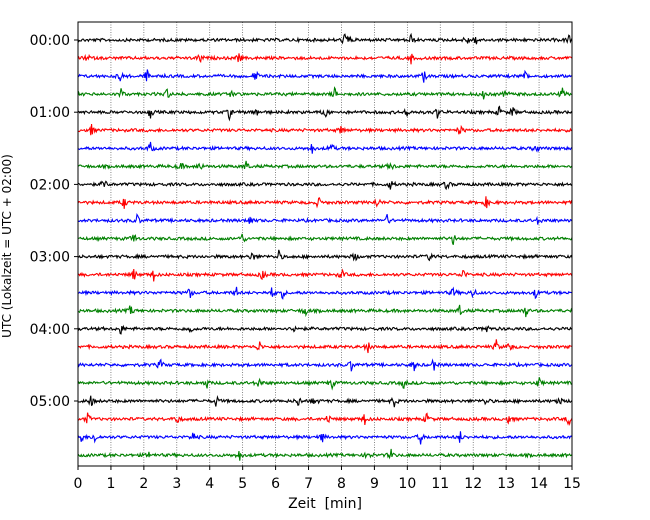 This screenshot has width=650, height=520. I want to click on y-axis: 00:00 01:00 02:00 03:00 04:00 05:00, so click(54, 221).